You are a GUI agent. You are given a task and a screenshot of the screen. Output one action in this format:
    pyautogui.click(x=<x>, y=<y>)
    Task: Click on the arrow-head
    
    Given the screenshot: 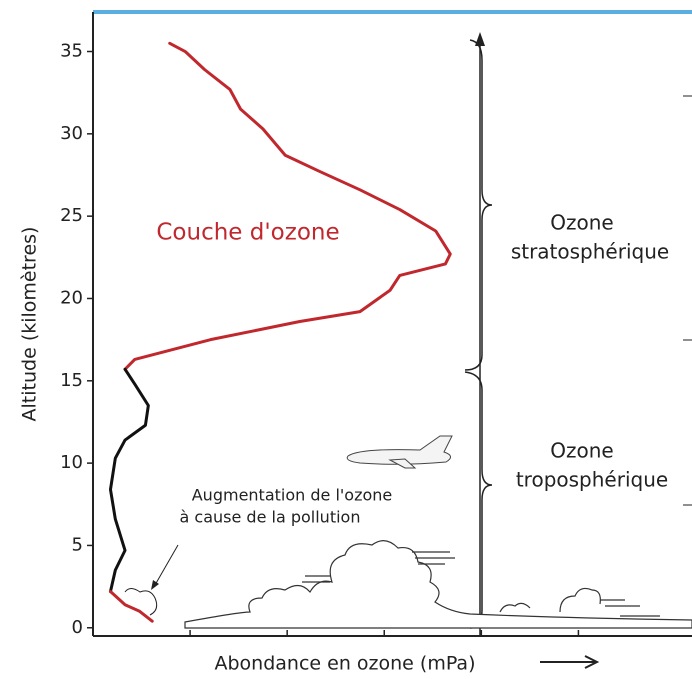 What is the action you would take?
    pyautogui.click(x=480, y=39)
    